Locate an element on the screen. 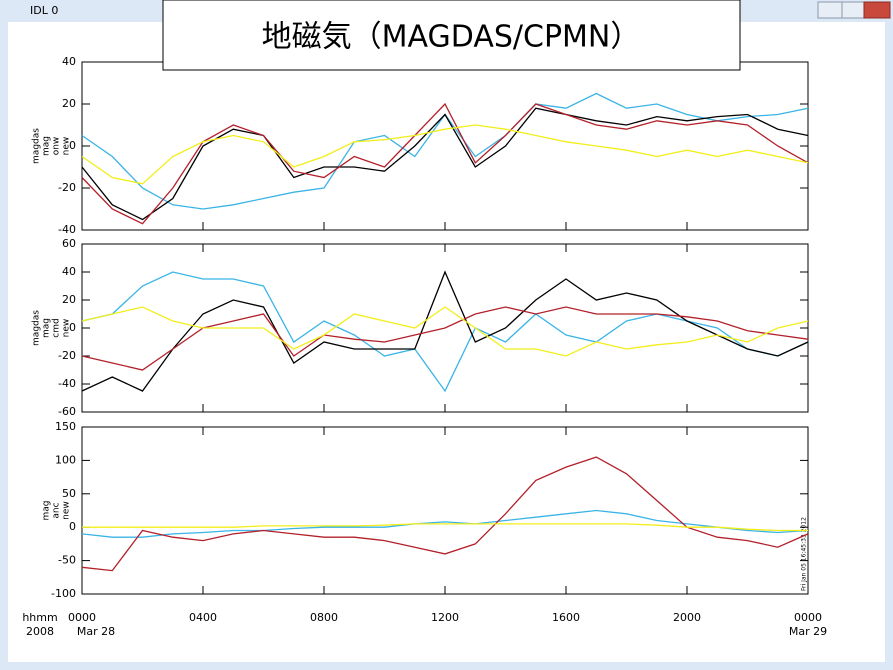  y-axis-label: onw is located at coordinates (57, 146).